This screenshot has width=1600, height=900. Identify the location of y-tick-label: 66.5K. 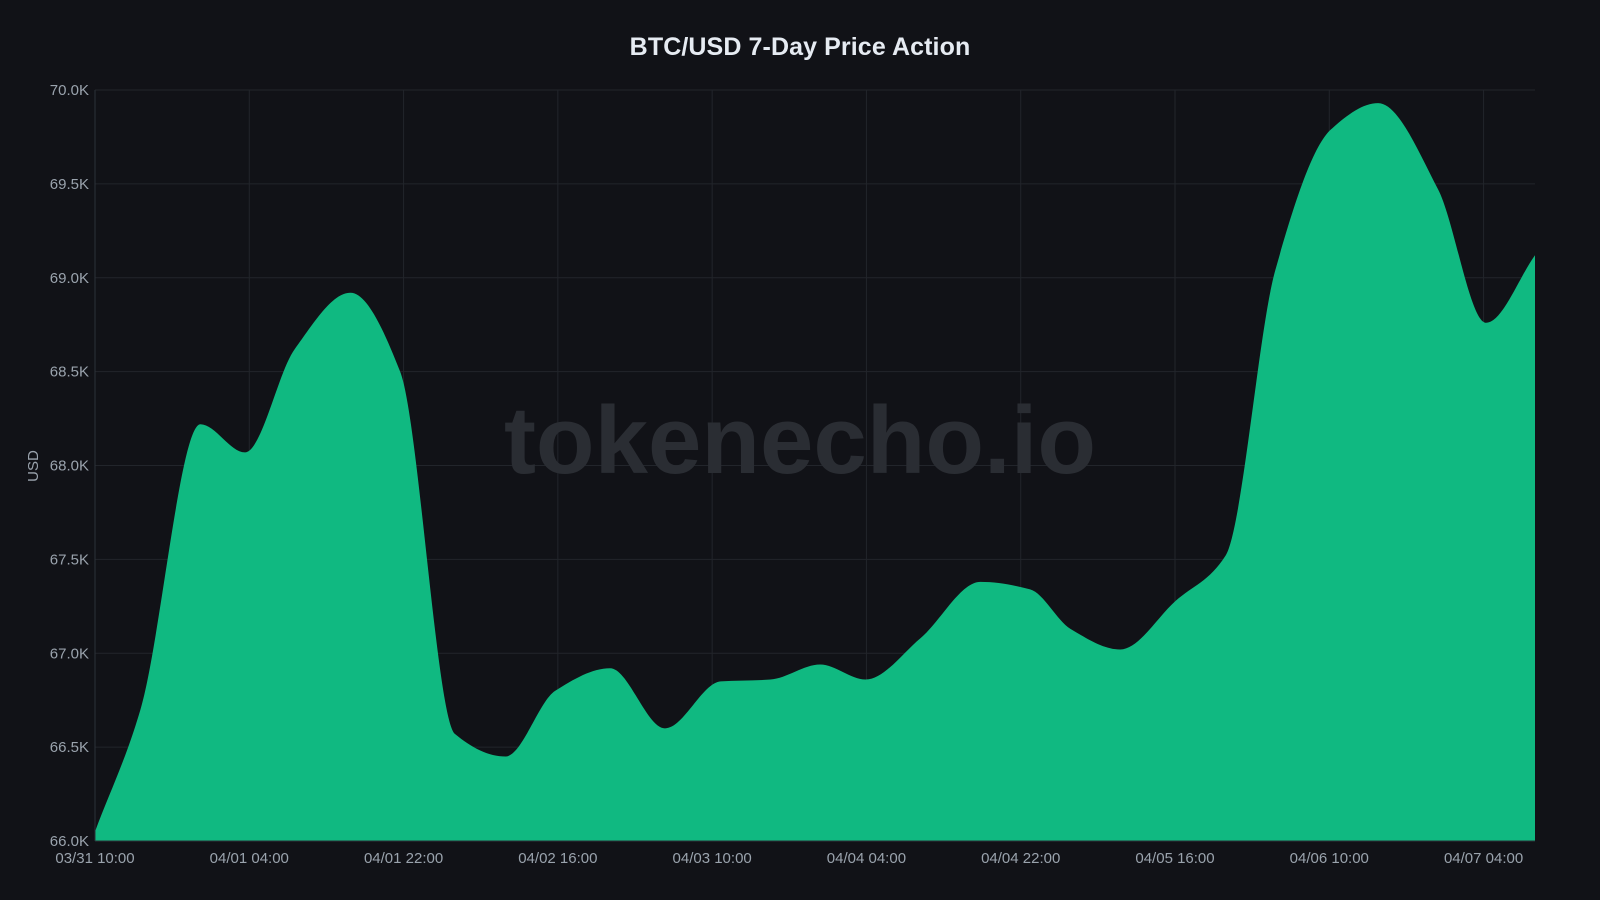
(69, 747).